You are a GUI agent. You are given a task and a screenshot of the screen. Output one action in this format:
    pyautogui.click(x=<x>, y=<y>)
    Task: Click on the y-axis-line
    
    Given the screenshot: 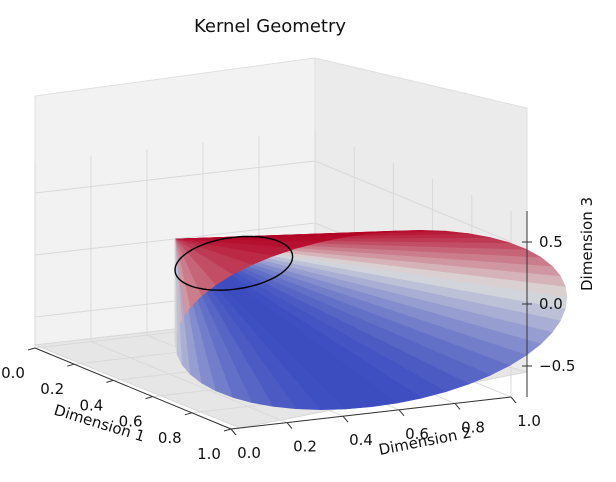 What is the action you would take?
    pyautogui.click(x=371, y=413)
    